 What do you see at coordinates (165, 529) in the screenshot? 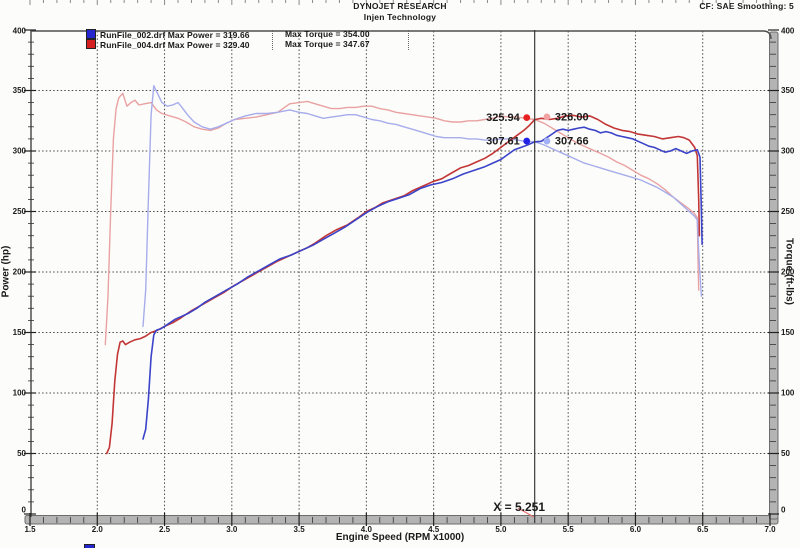
I see `x-axis-tick-label: 2.5` at bounding box center [165, 529].